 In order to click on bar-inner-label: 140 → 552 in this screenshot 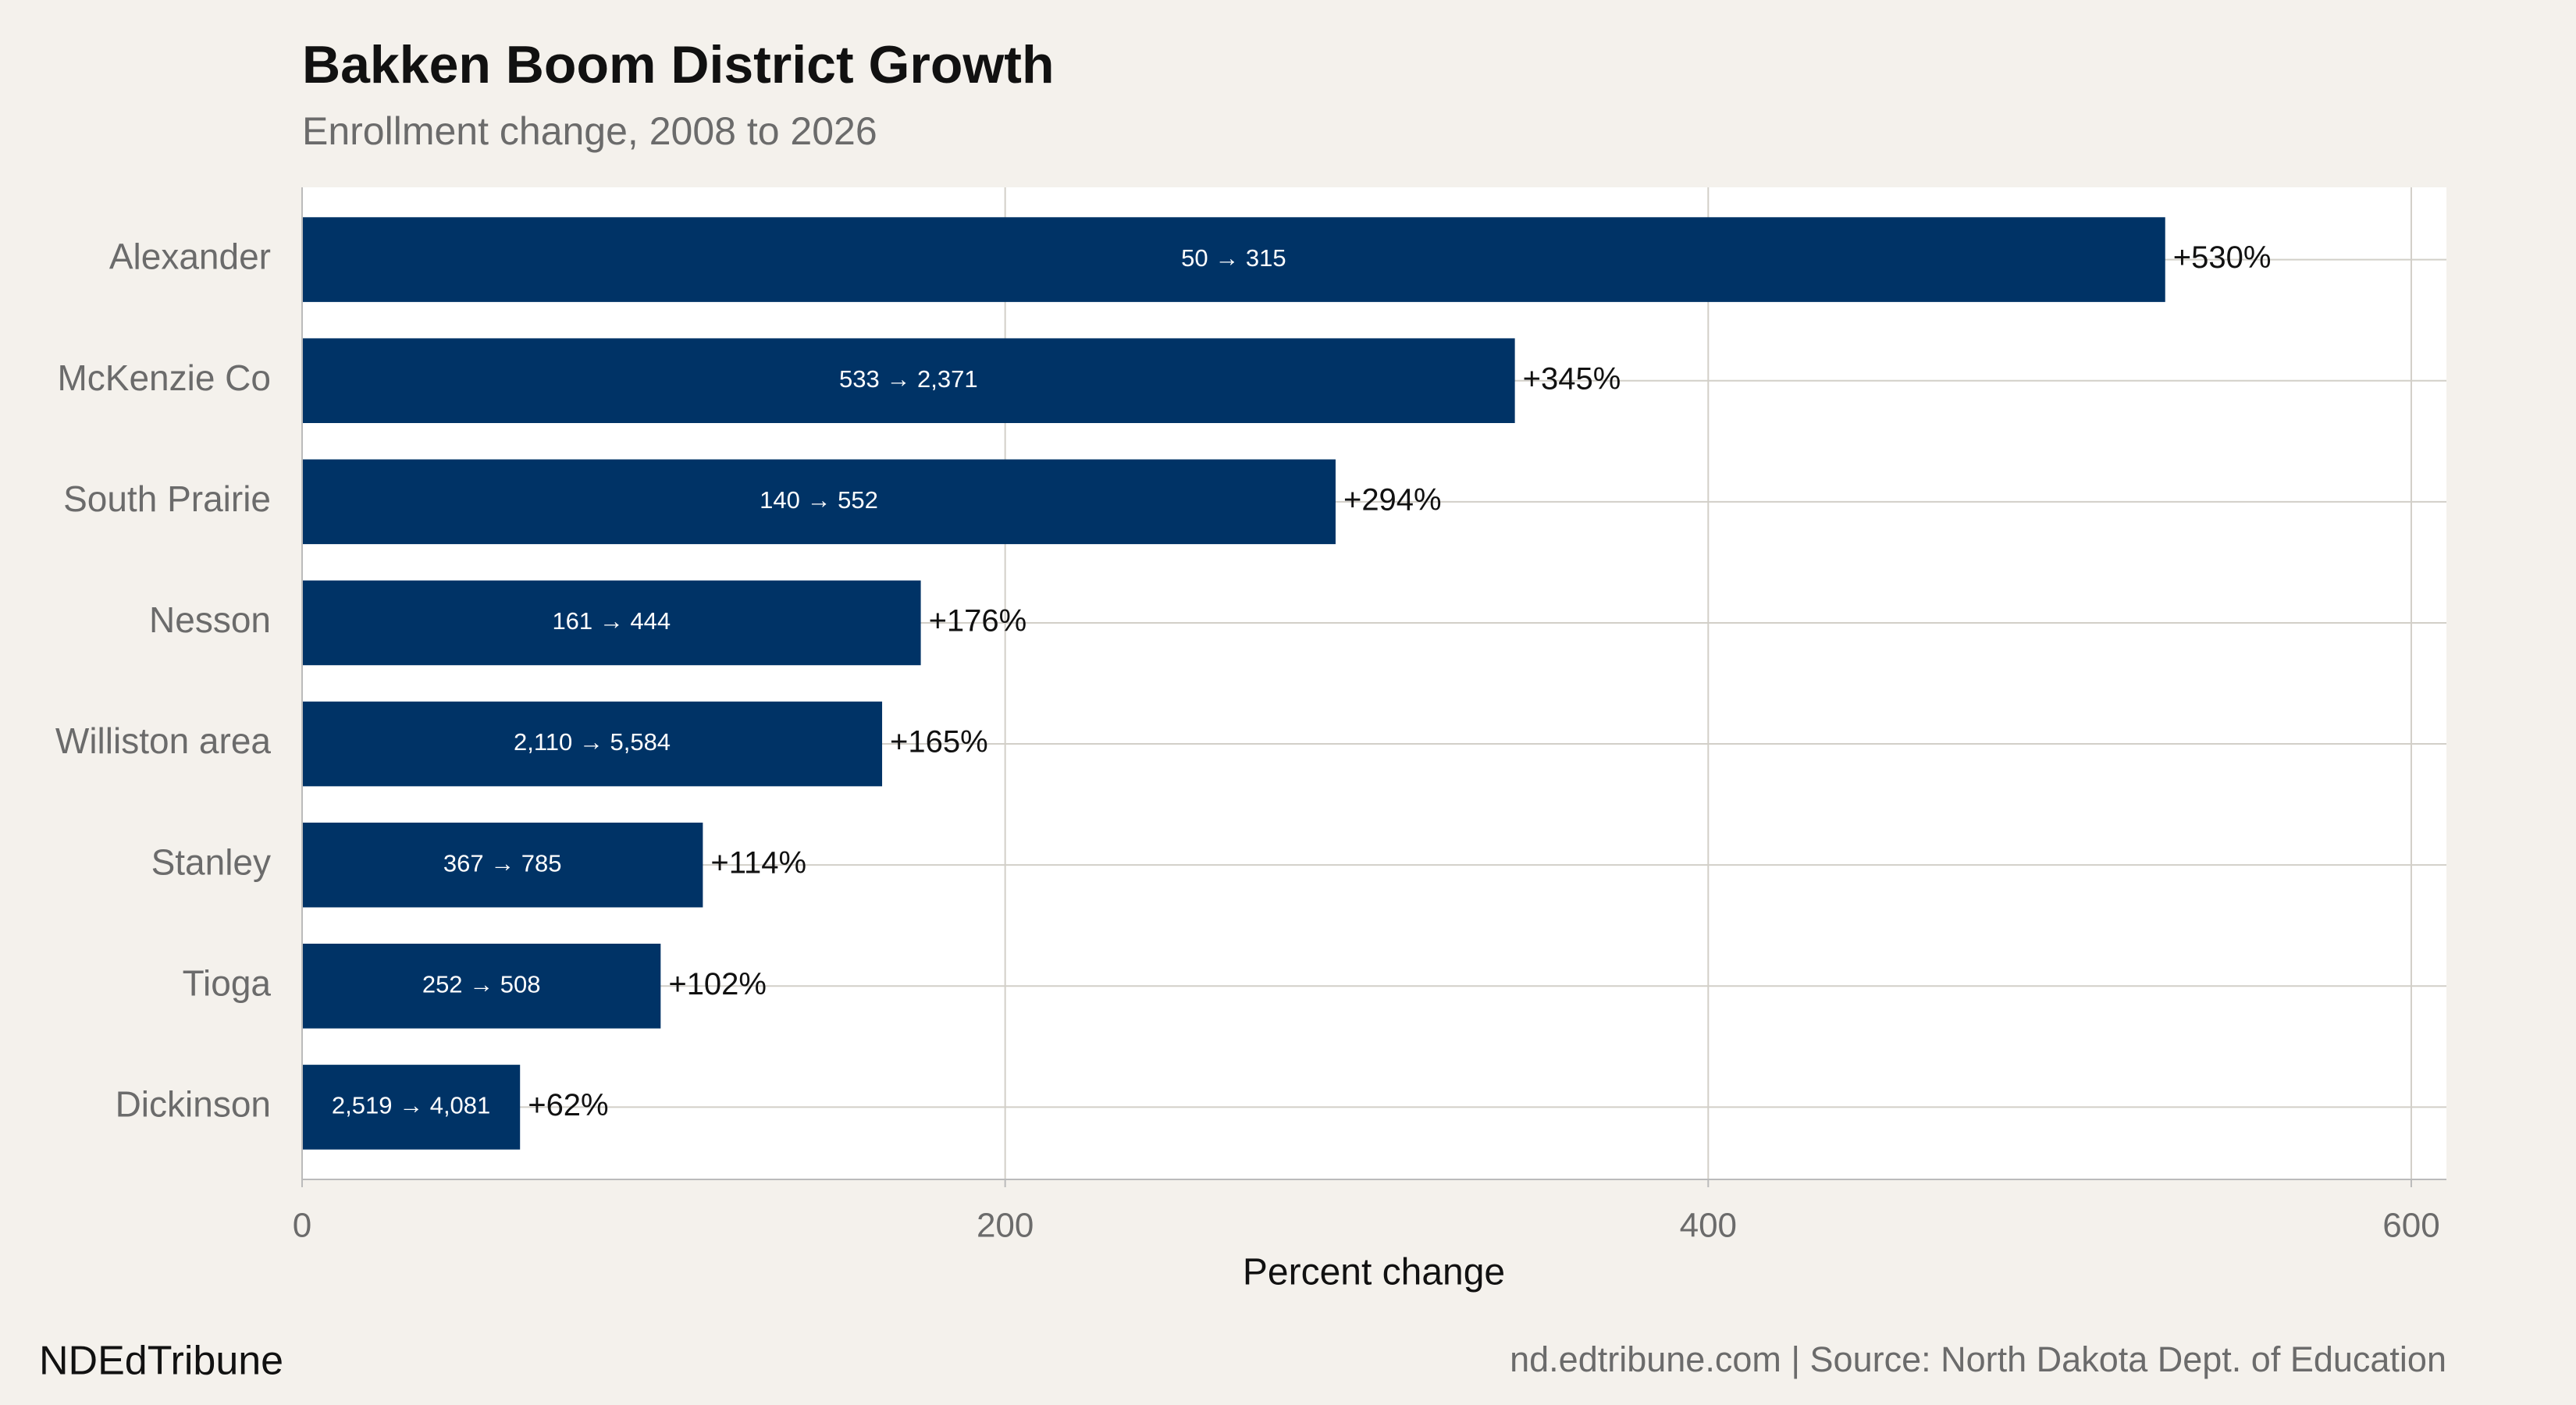, I will do `click(819, 500)`.